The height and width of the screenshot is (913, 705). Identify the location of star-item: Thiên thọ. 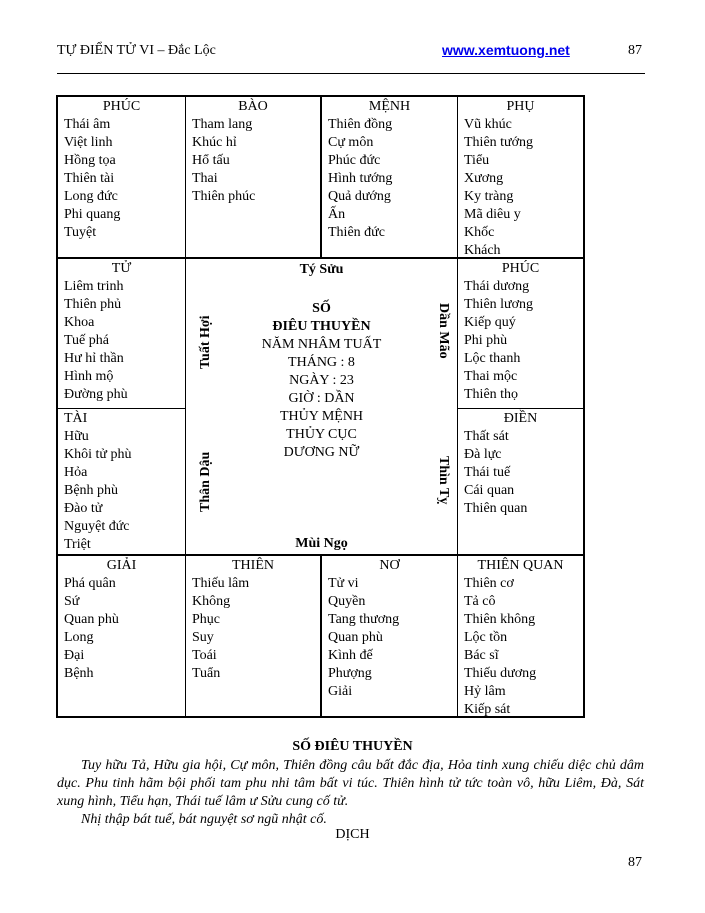
(491, 394).